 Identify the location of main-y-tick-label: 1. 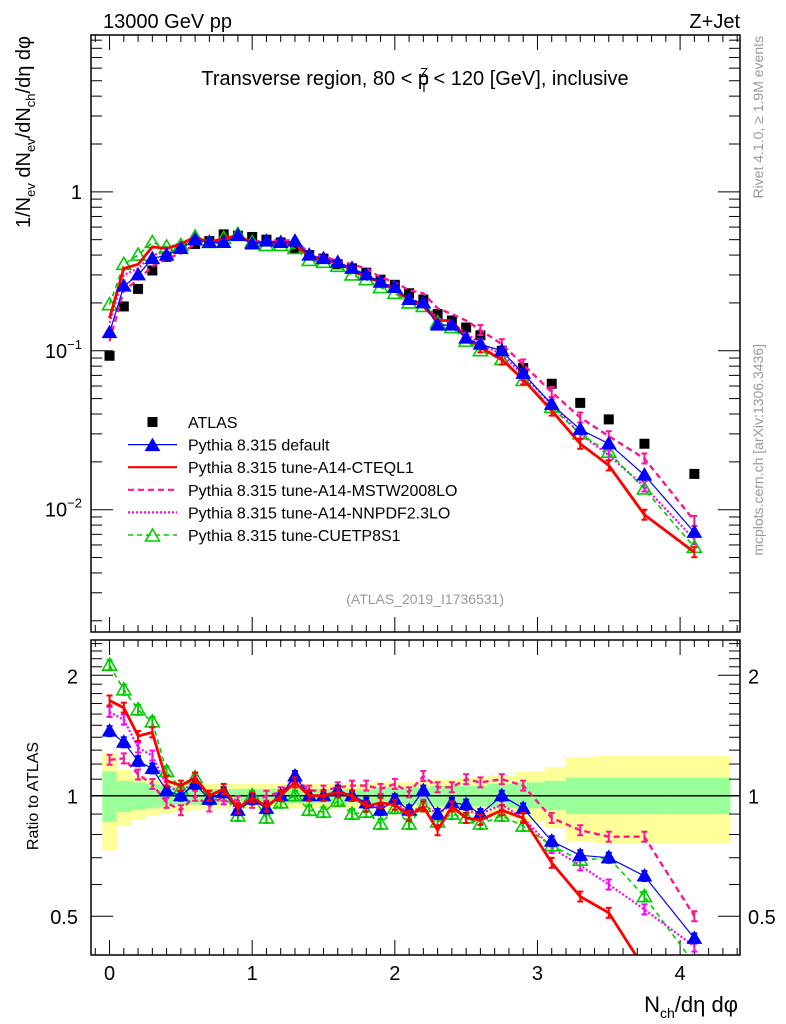
(76, 193).